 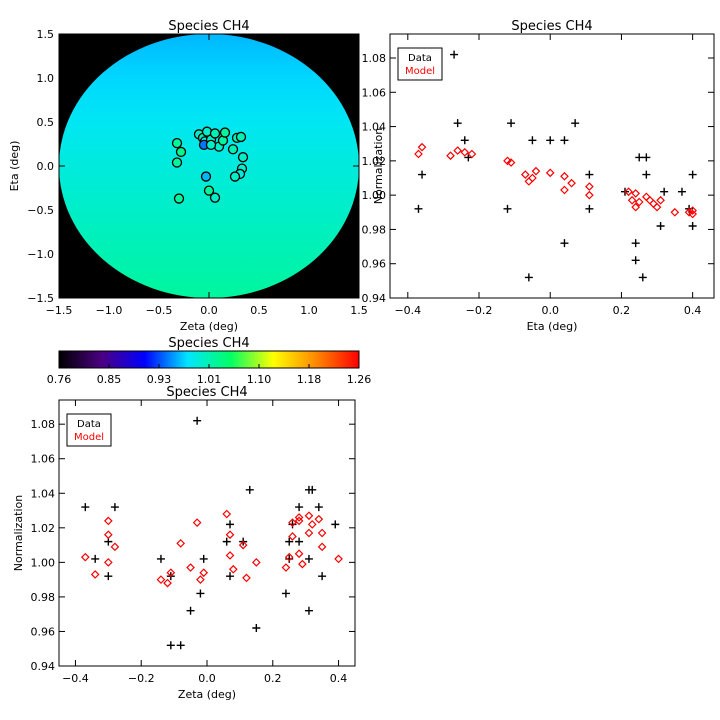 I want to click on map-y-tick-label: −0.5, so click(x=40, y=210).